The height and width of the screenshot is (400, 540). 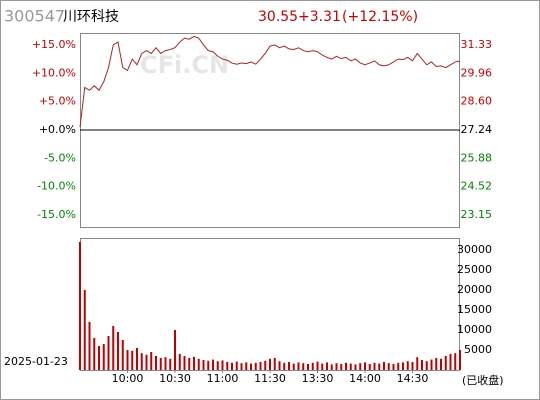 I want to click on x-tick-label: 11:00, so click(x=223, y=378).